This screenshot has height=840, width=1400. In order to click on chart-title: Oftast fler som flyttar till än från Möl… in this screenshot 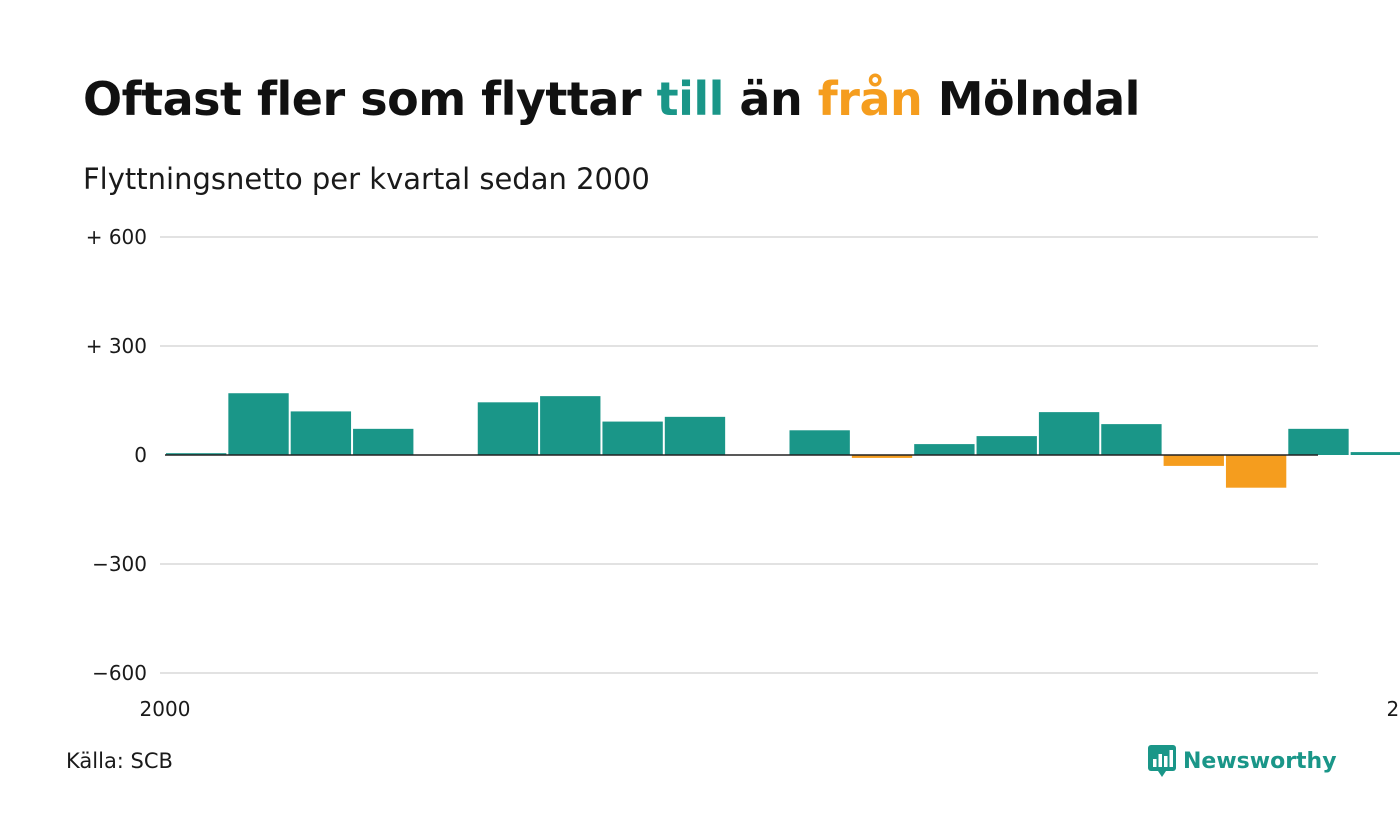, I will do `click(611, 99)`.